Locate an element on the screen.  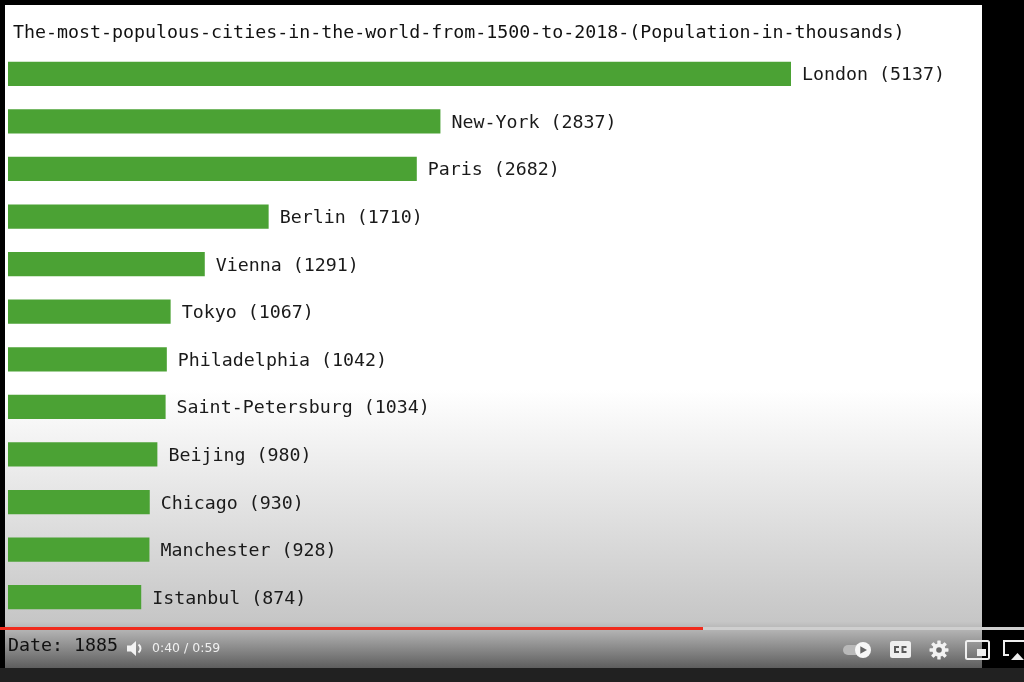
data-label: Berlin (1710) is located at coordinates (351, 217).